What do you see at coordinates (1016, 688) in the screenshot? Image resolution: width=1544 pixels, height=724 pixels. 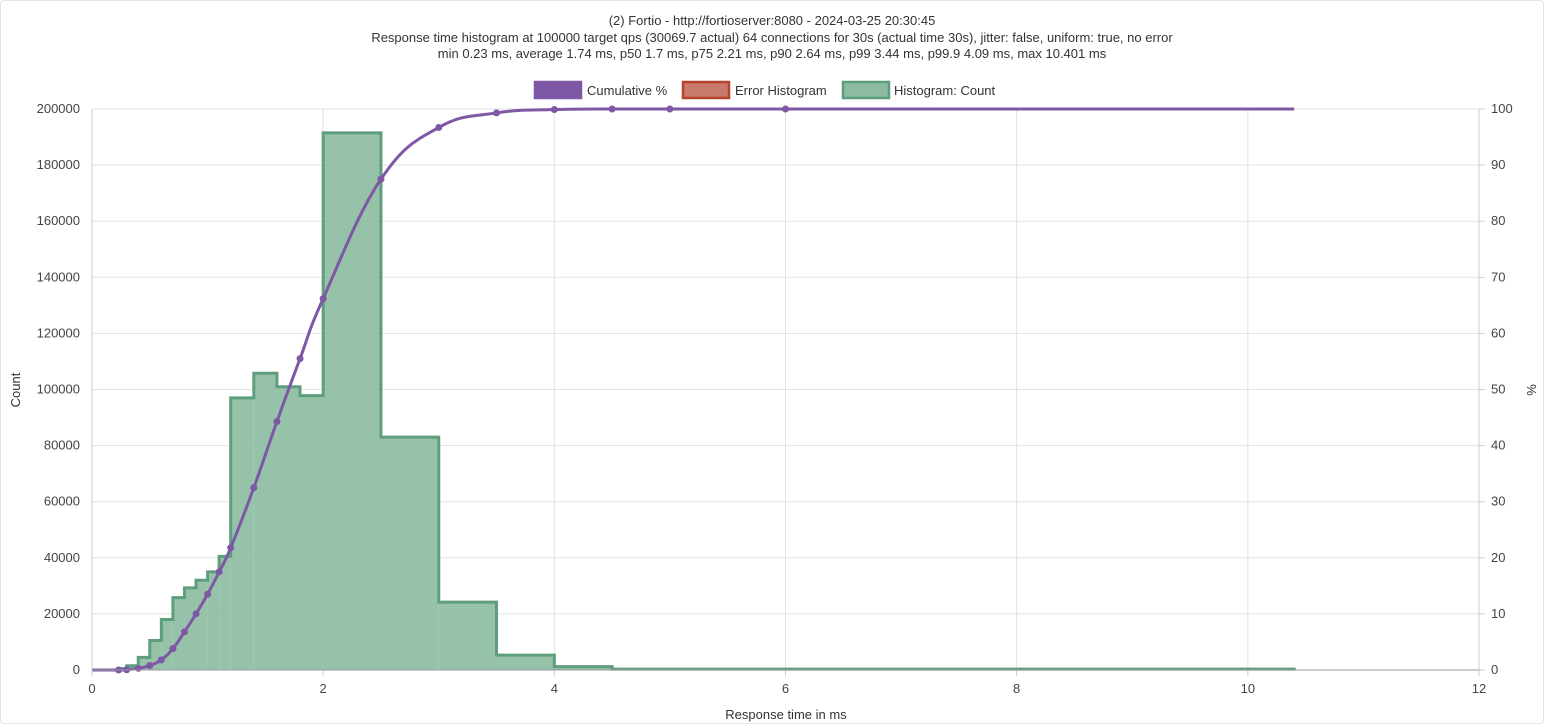 I see `x-tick-label: 8` at bounding box center [1016, 688].